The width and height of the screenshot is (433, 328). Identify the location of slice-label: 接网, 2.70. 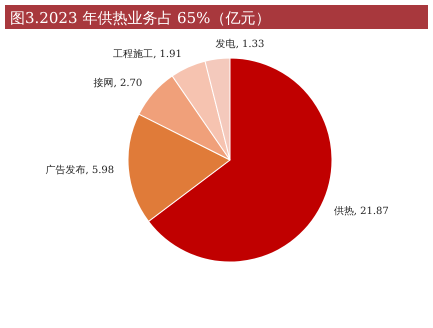
(118, 83).